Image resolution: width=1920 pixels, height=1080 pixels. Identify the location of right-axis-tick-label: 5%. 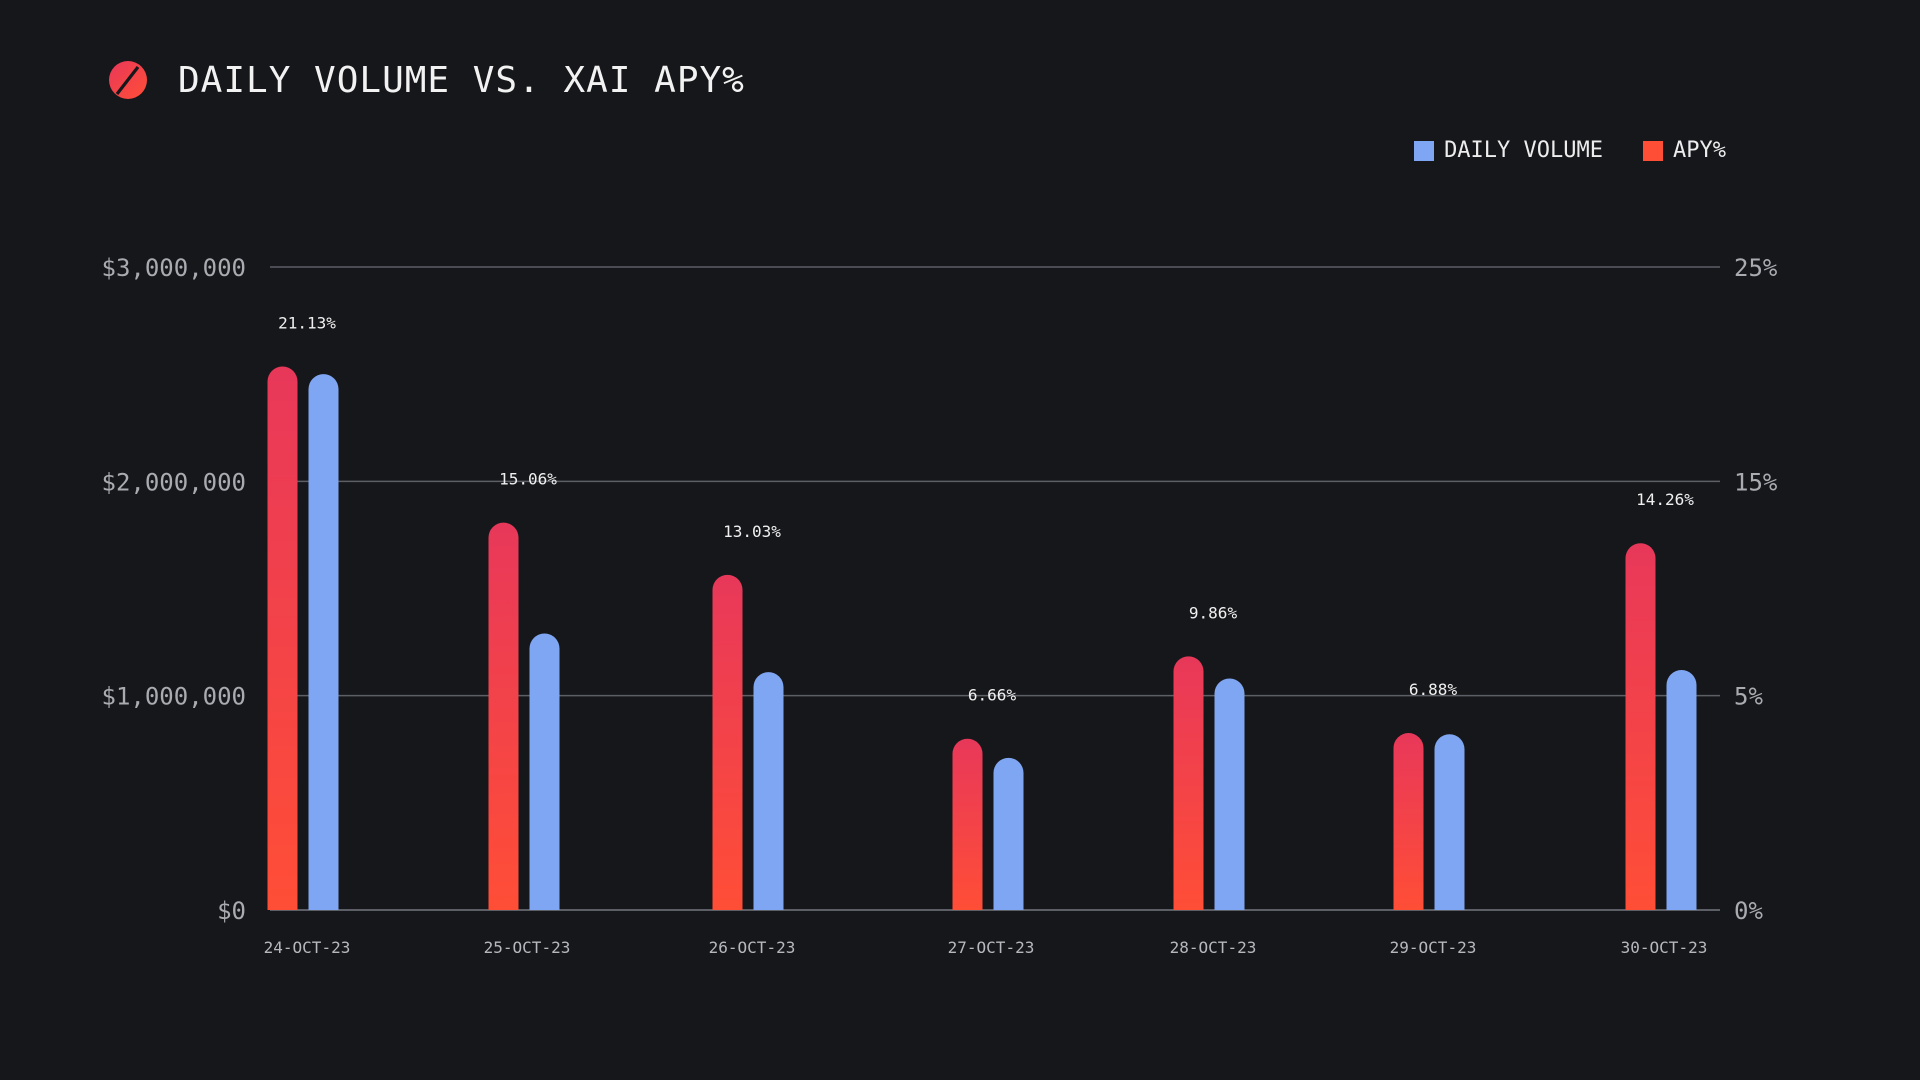
(1748, 697).